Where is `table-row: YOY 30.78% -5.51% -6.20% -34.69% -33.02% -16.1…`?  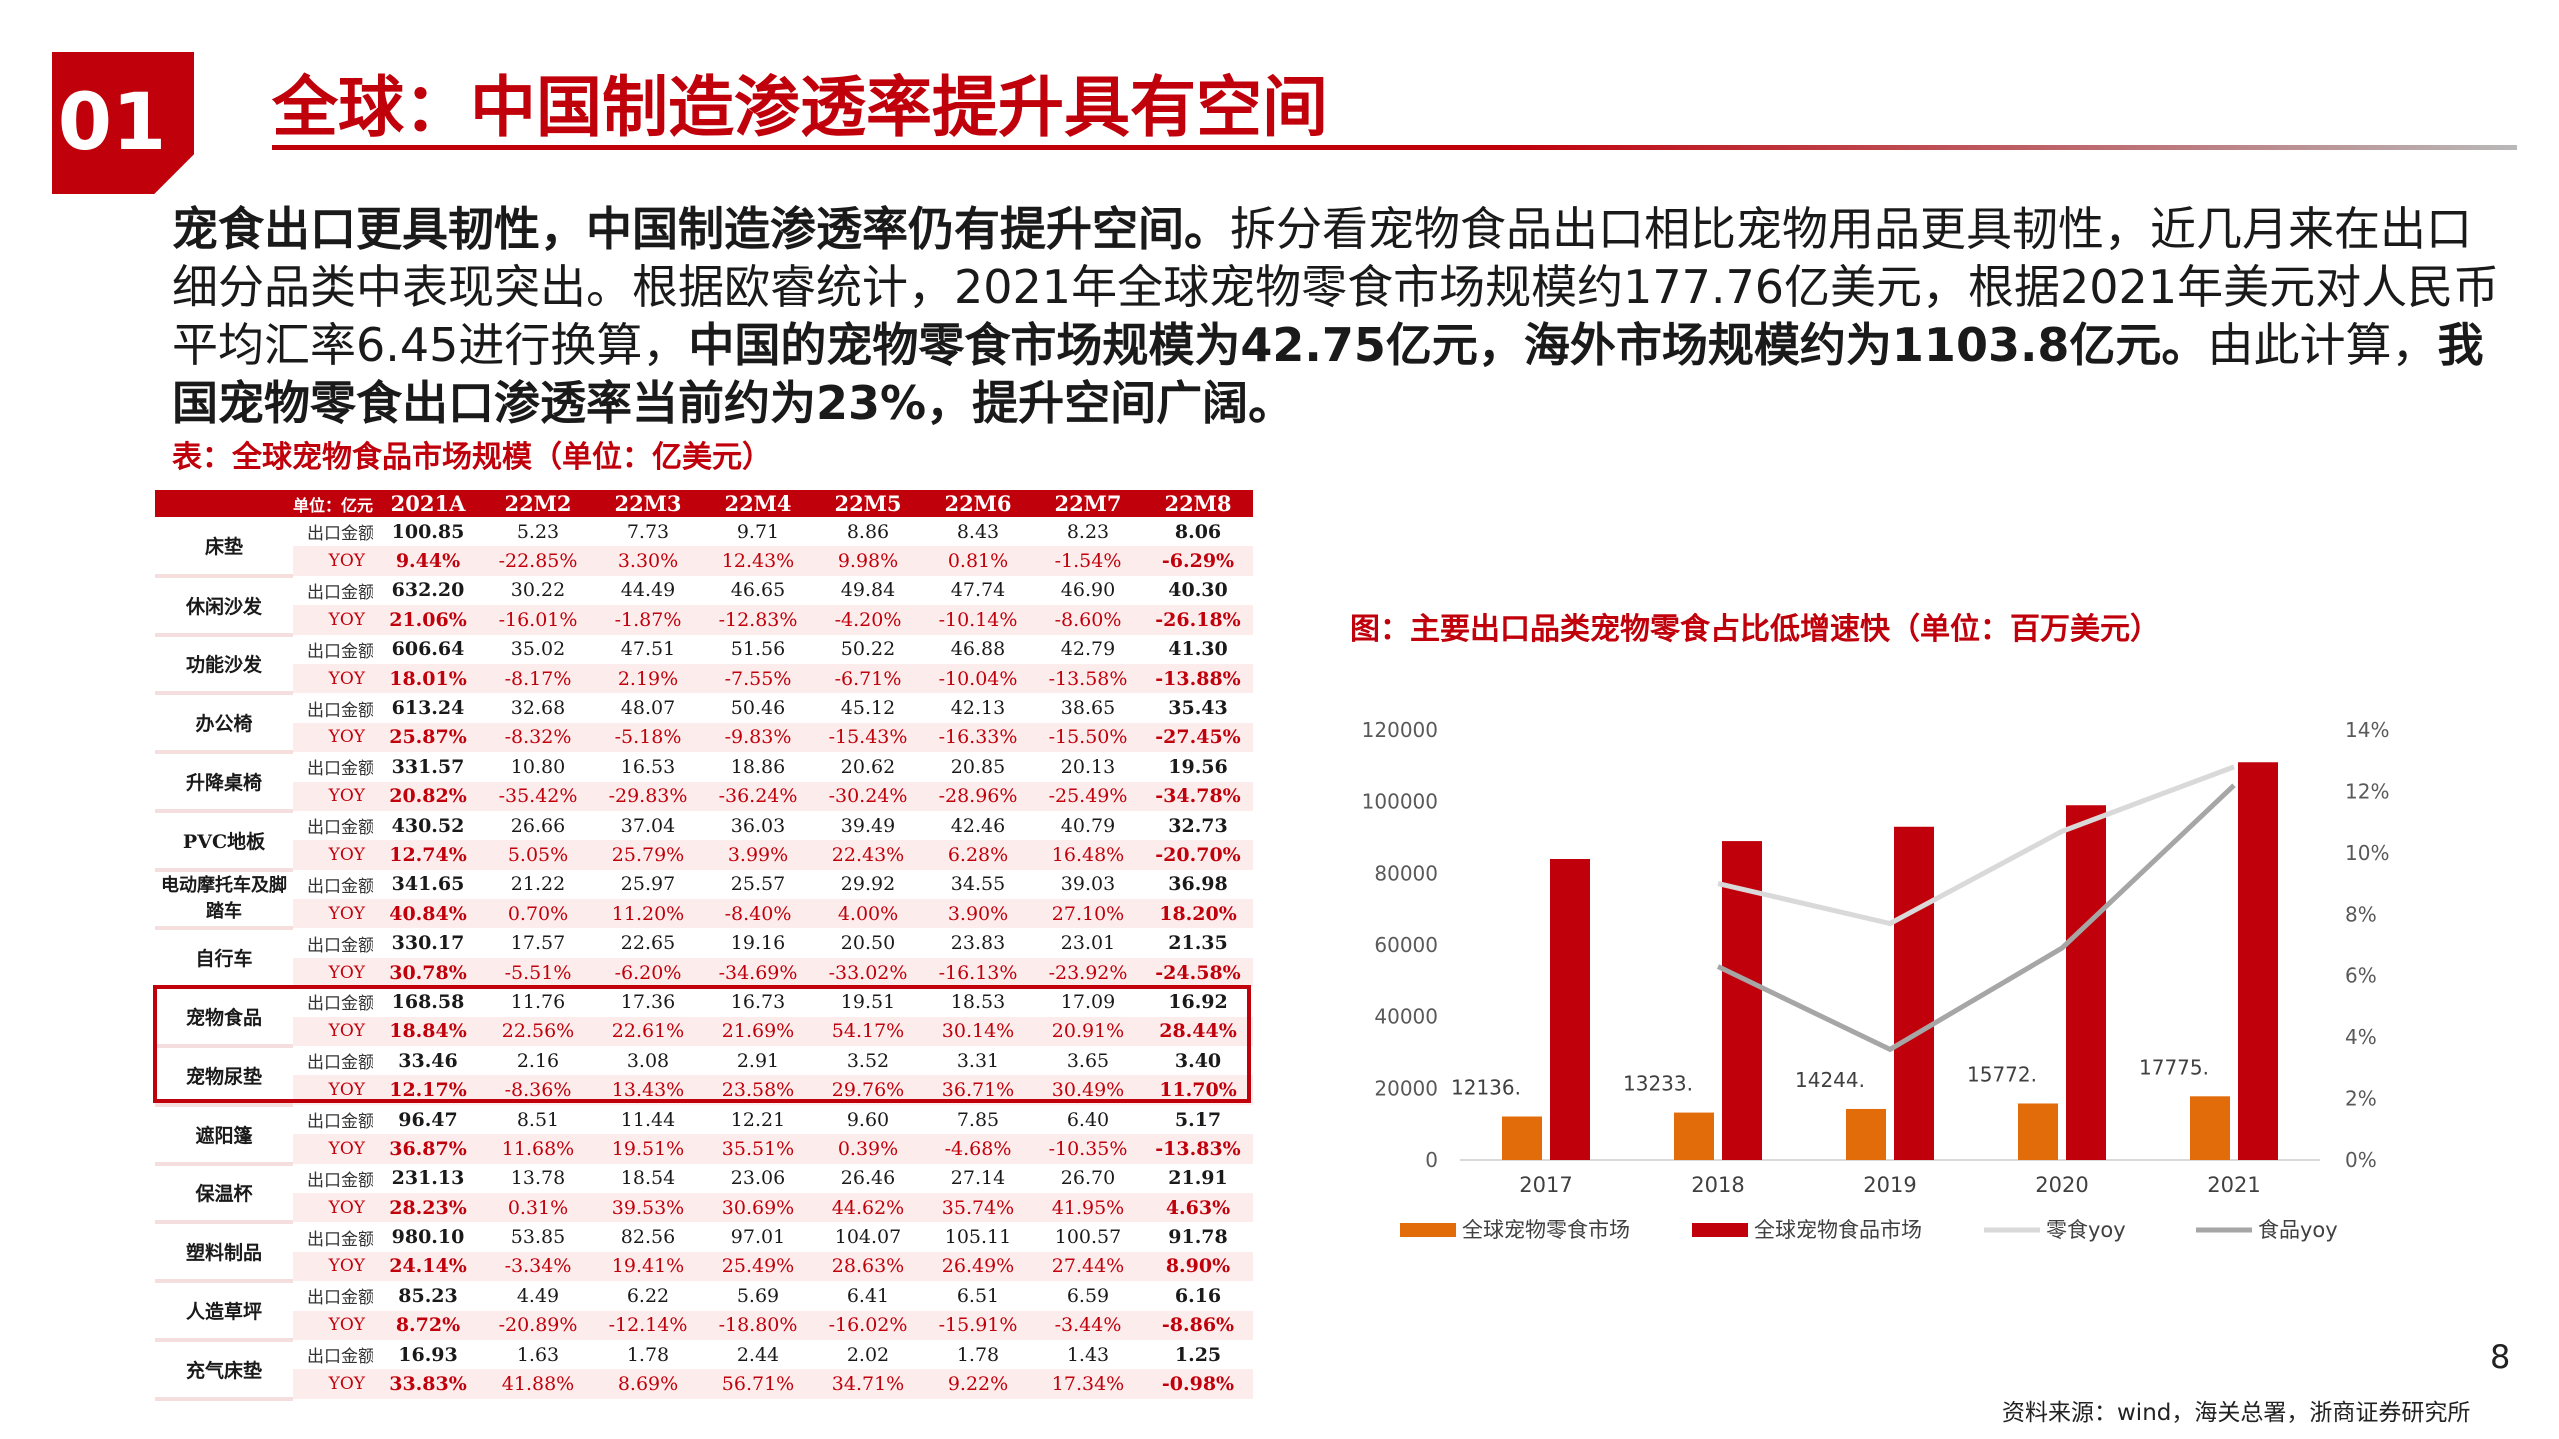 table-row: YOY 30.78% -5.51% -6.20% -34.69% -33.02% -16.1… is located at coordinates (704, 972).